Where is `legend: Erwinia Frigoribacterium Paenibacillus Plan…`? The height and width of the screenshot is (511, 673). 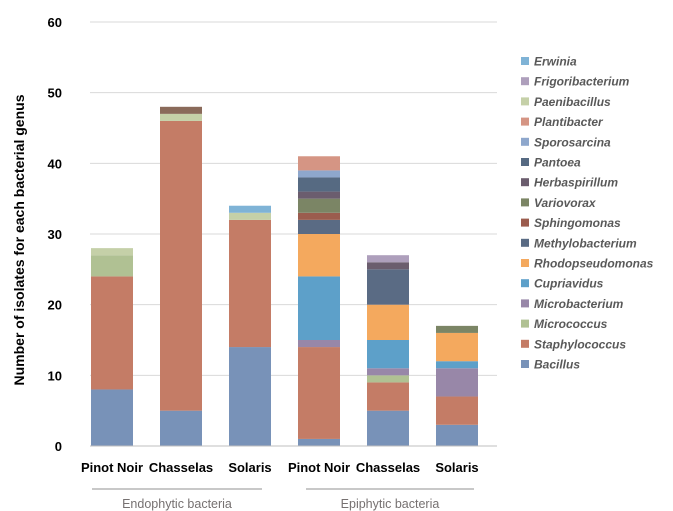
legend: Erwinia Frigoribacterium Paenibacillus Plan… is located at coordinates (587, 213).